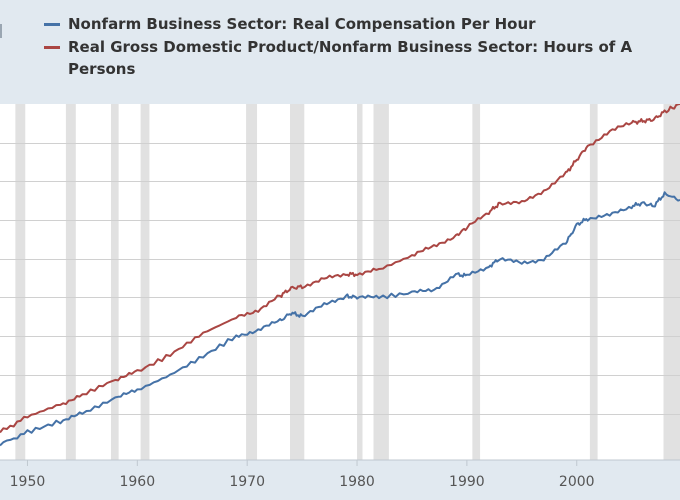  I want to click on x-tick-label: 1990, so click(467, 482).